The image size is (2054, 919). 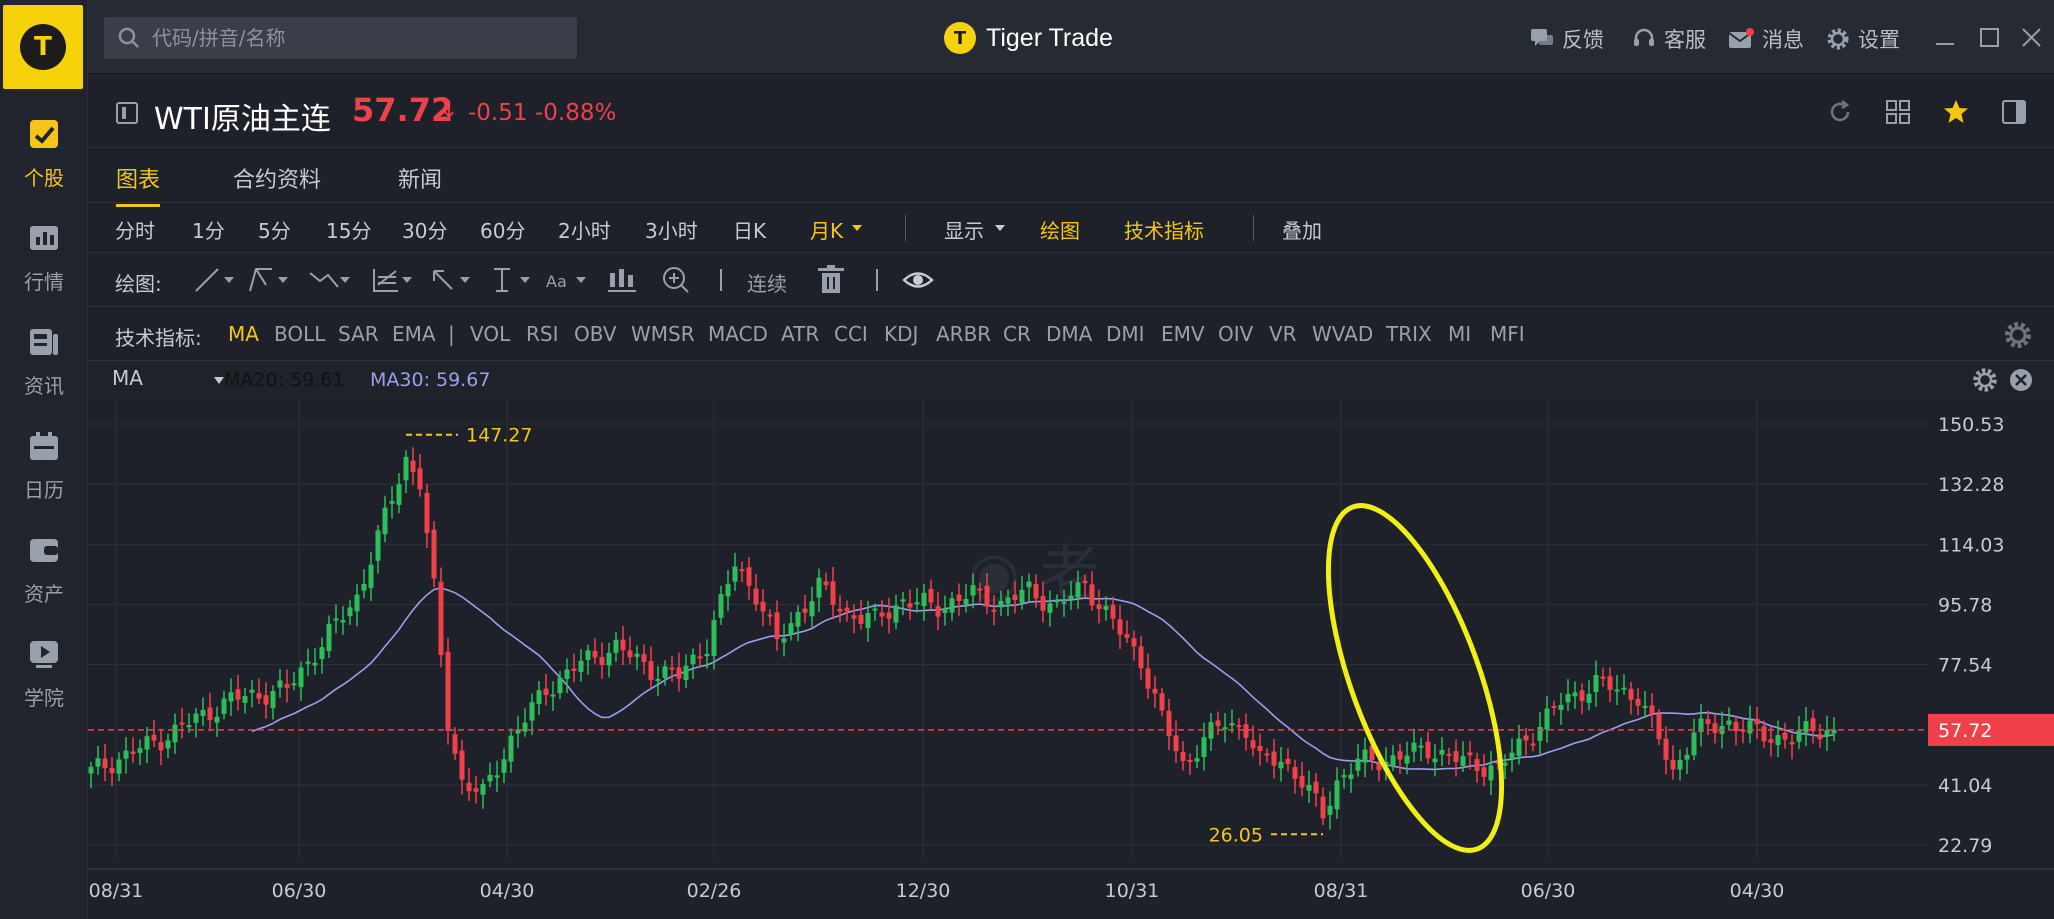 I want to click on maximize-icon, so click(x=1989, y=37).